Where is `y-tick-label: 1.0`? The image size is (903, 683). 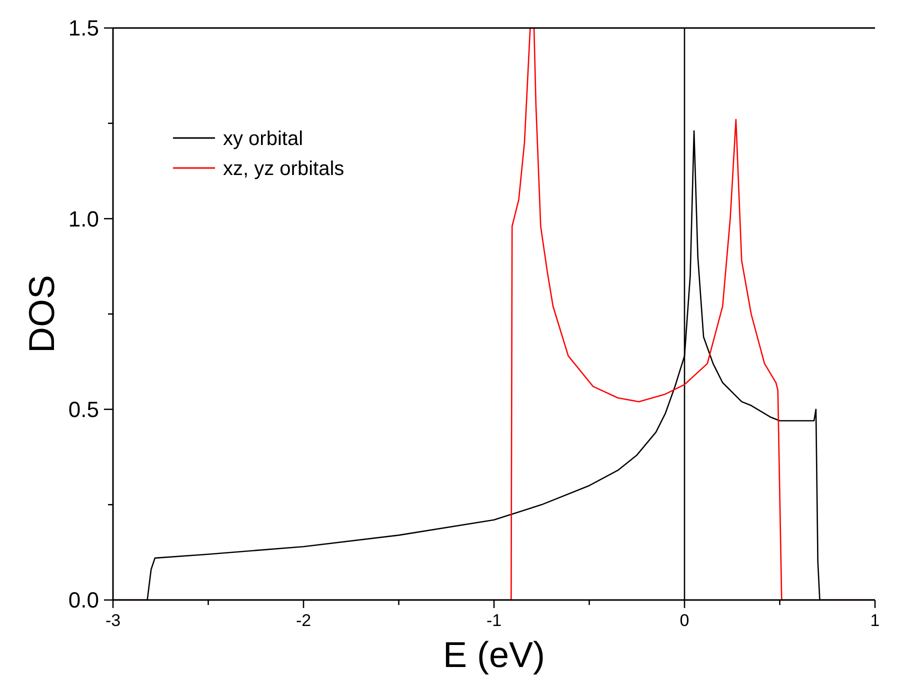
y-tick-label: 1.0 is located at coordinates (83, 219).